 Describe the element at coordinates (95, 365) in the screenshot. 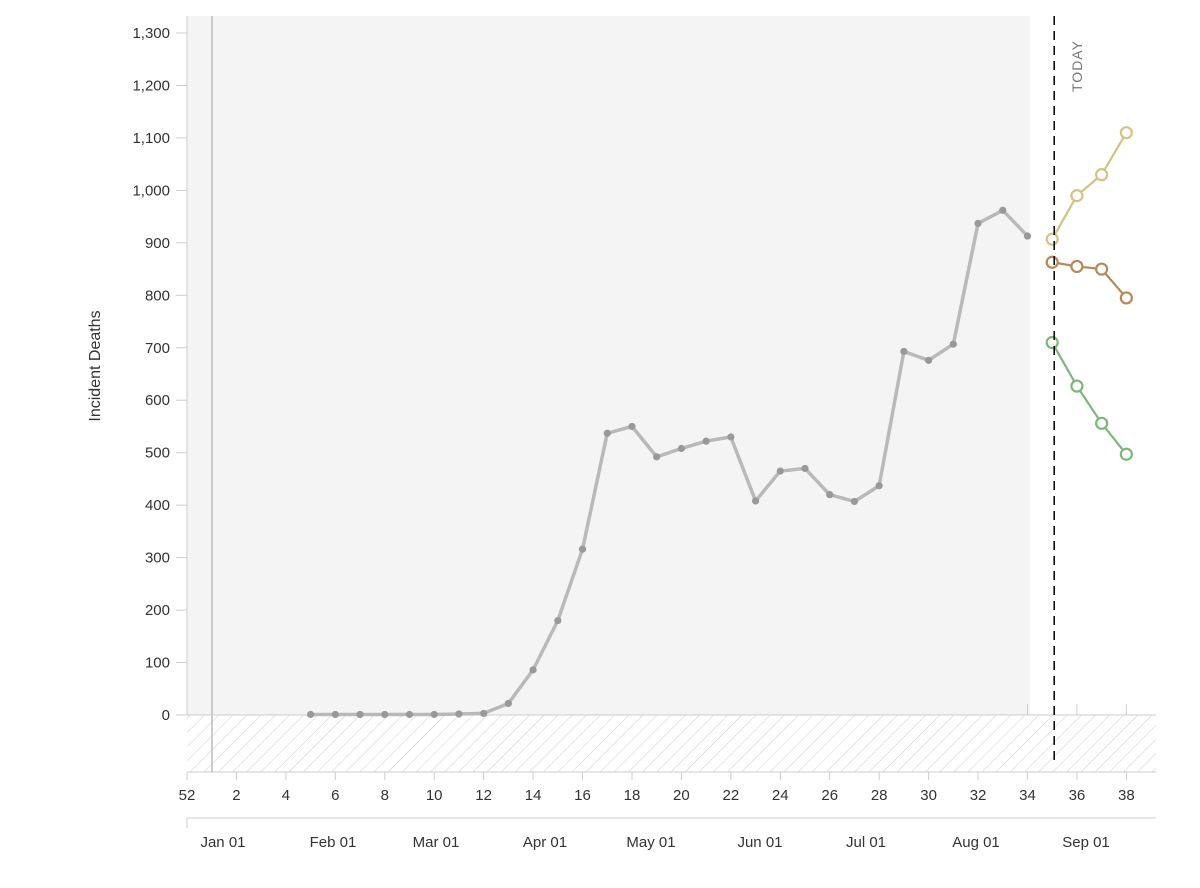

I see `y-axis-title: Incident Deaths` at that location.